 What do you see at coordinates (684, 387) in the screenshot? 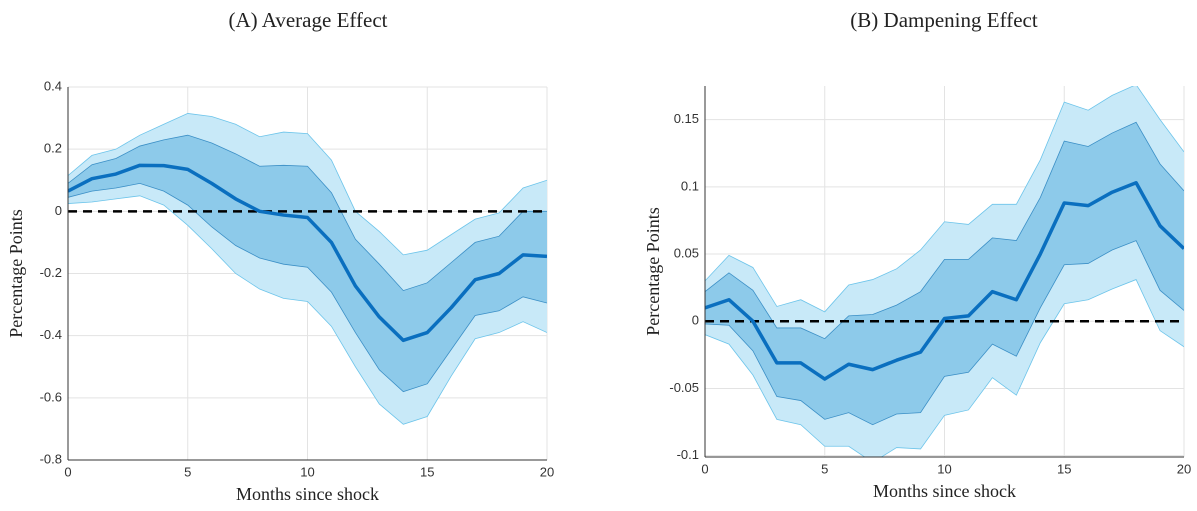
I see `y-tick-label: -0.05` at bounding box center [684, 387].